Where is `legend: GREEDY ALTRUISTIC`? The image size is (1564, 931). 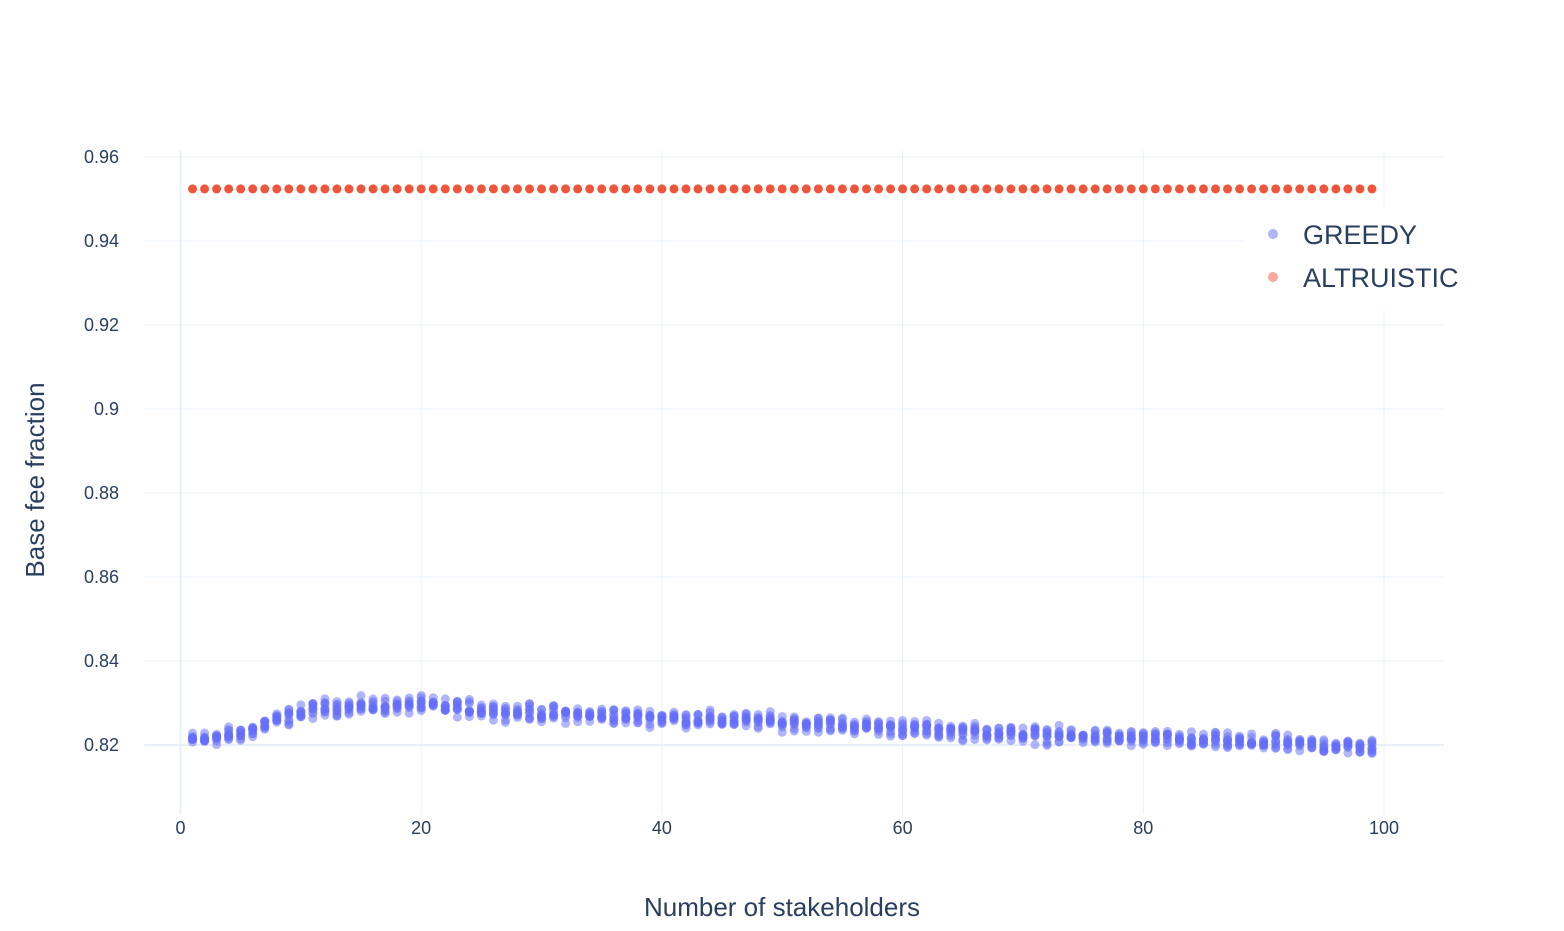 legend: GREEDY ALTRUISTIC is located at coordinates (1399, 258).